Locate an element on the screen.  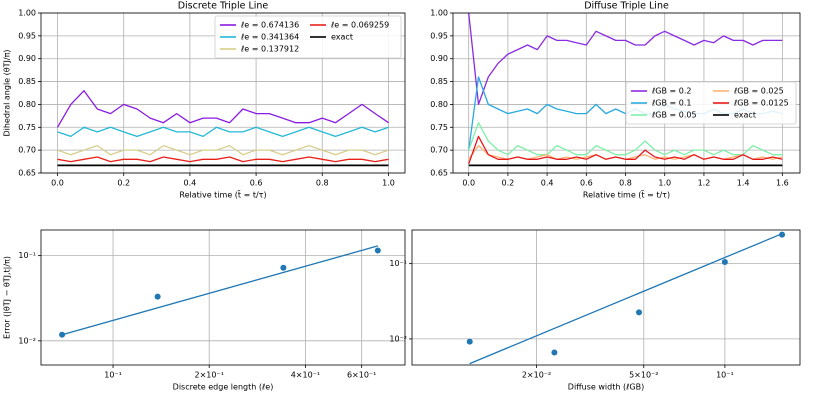
x-tick-label: 1.6 is located at coordinates (782, 183).